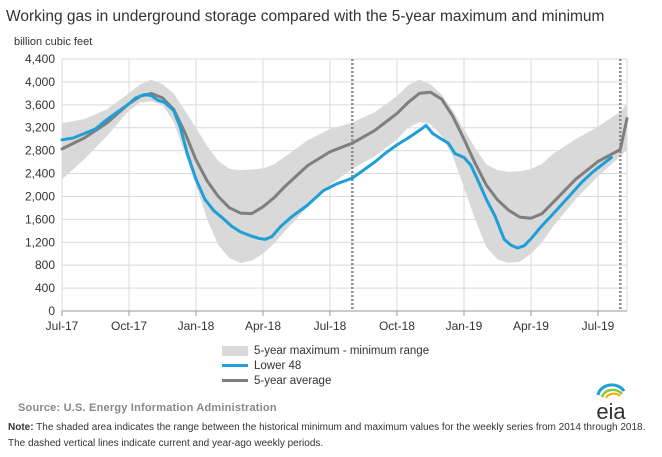 This screenshot has height=457, width=662. What do you see at coordinates (196, 326) in the screenshot?
I see `x-tick-label: Jan-18` at bounding box center [196, 326].